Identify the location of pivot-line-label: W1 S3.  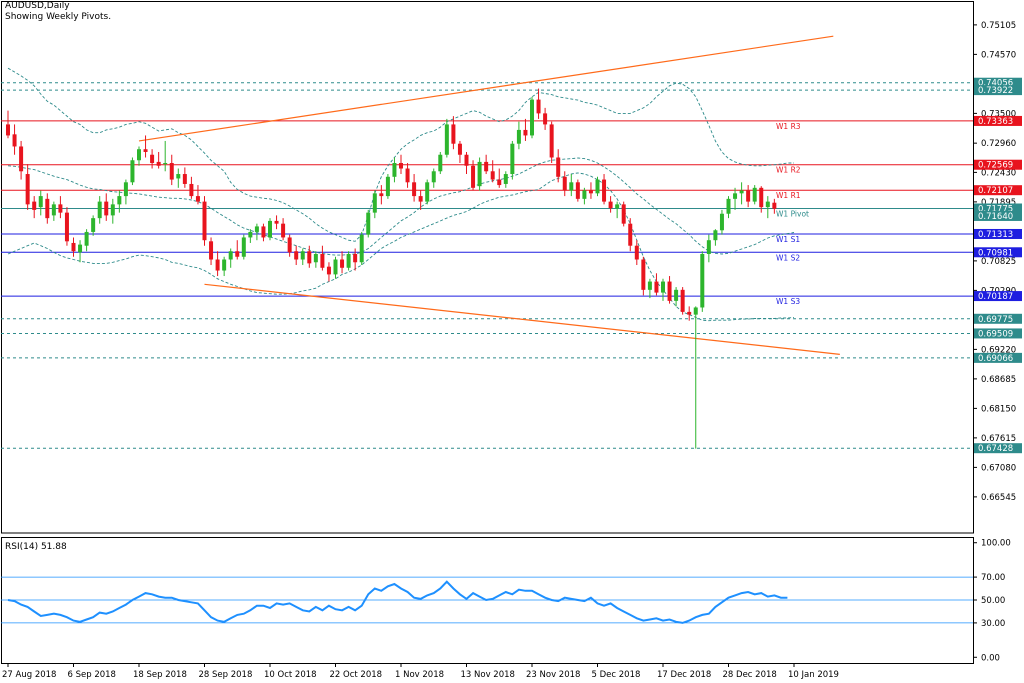
(788, 301).